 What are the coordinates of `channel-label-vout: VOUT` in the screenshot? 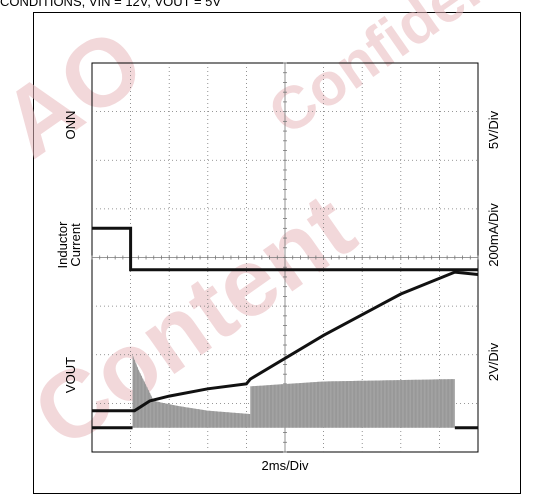 It's located at (70, 375).